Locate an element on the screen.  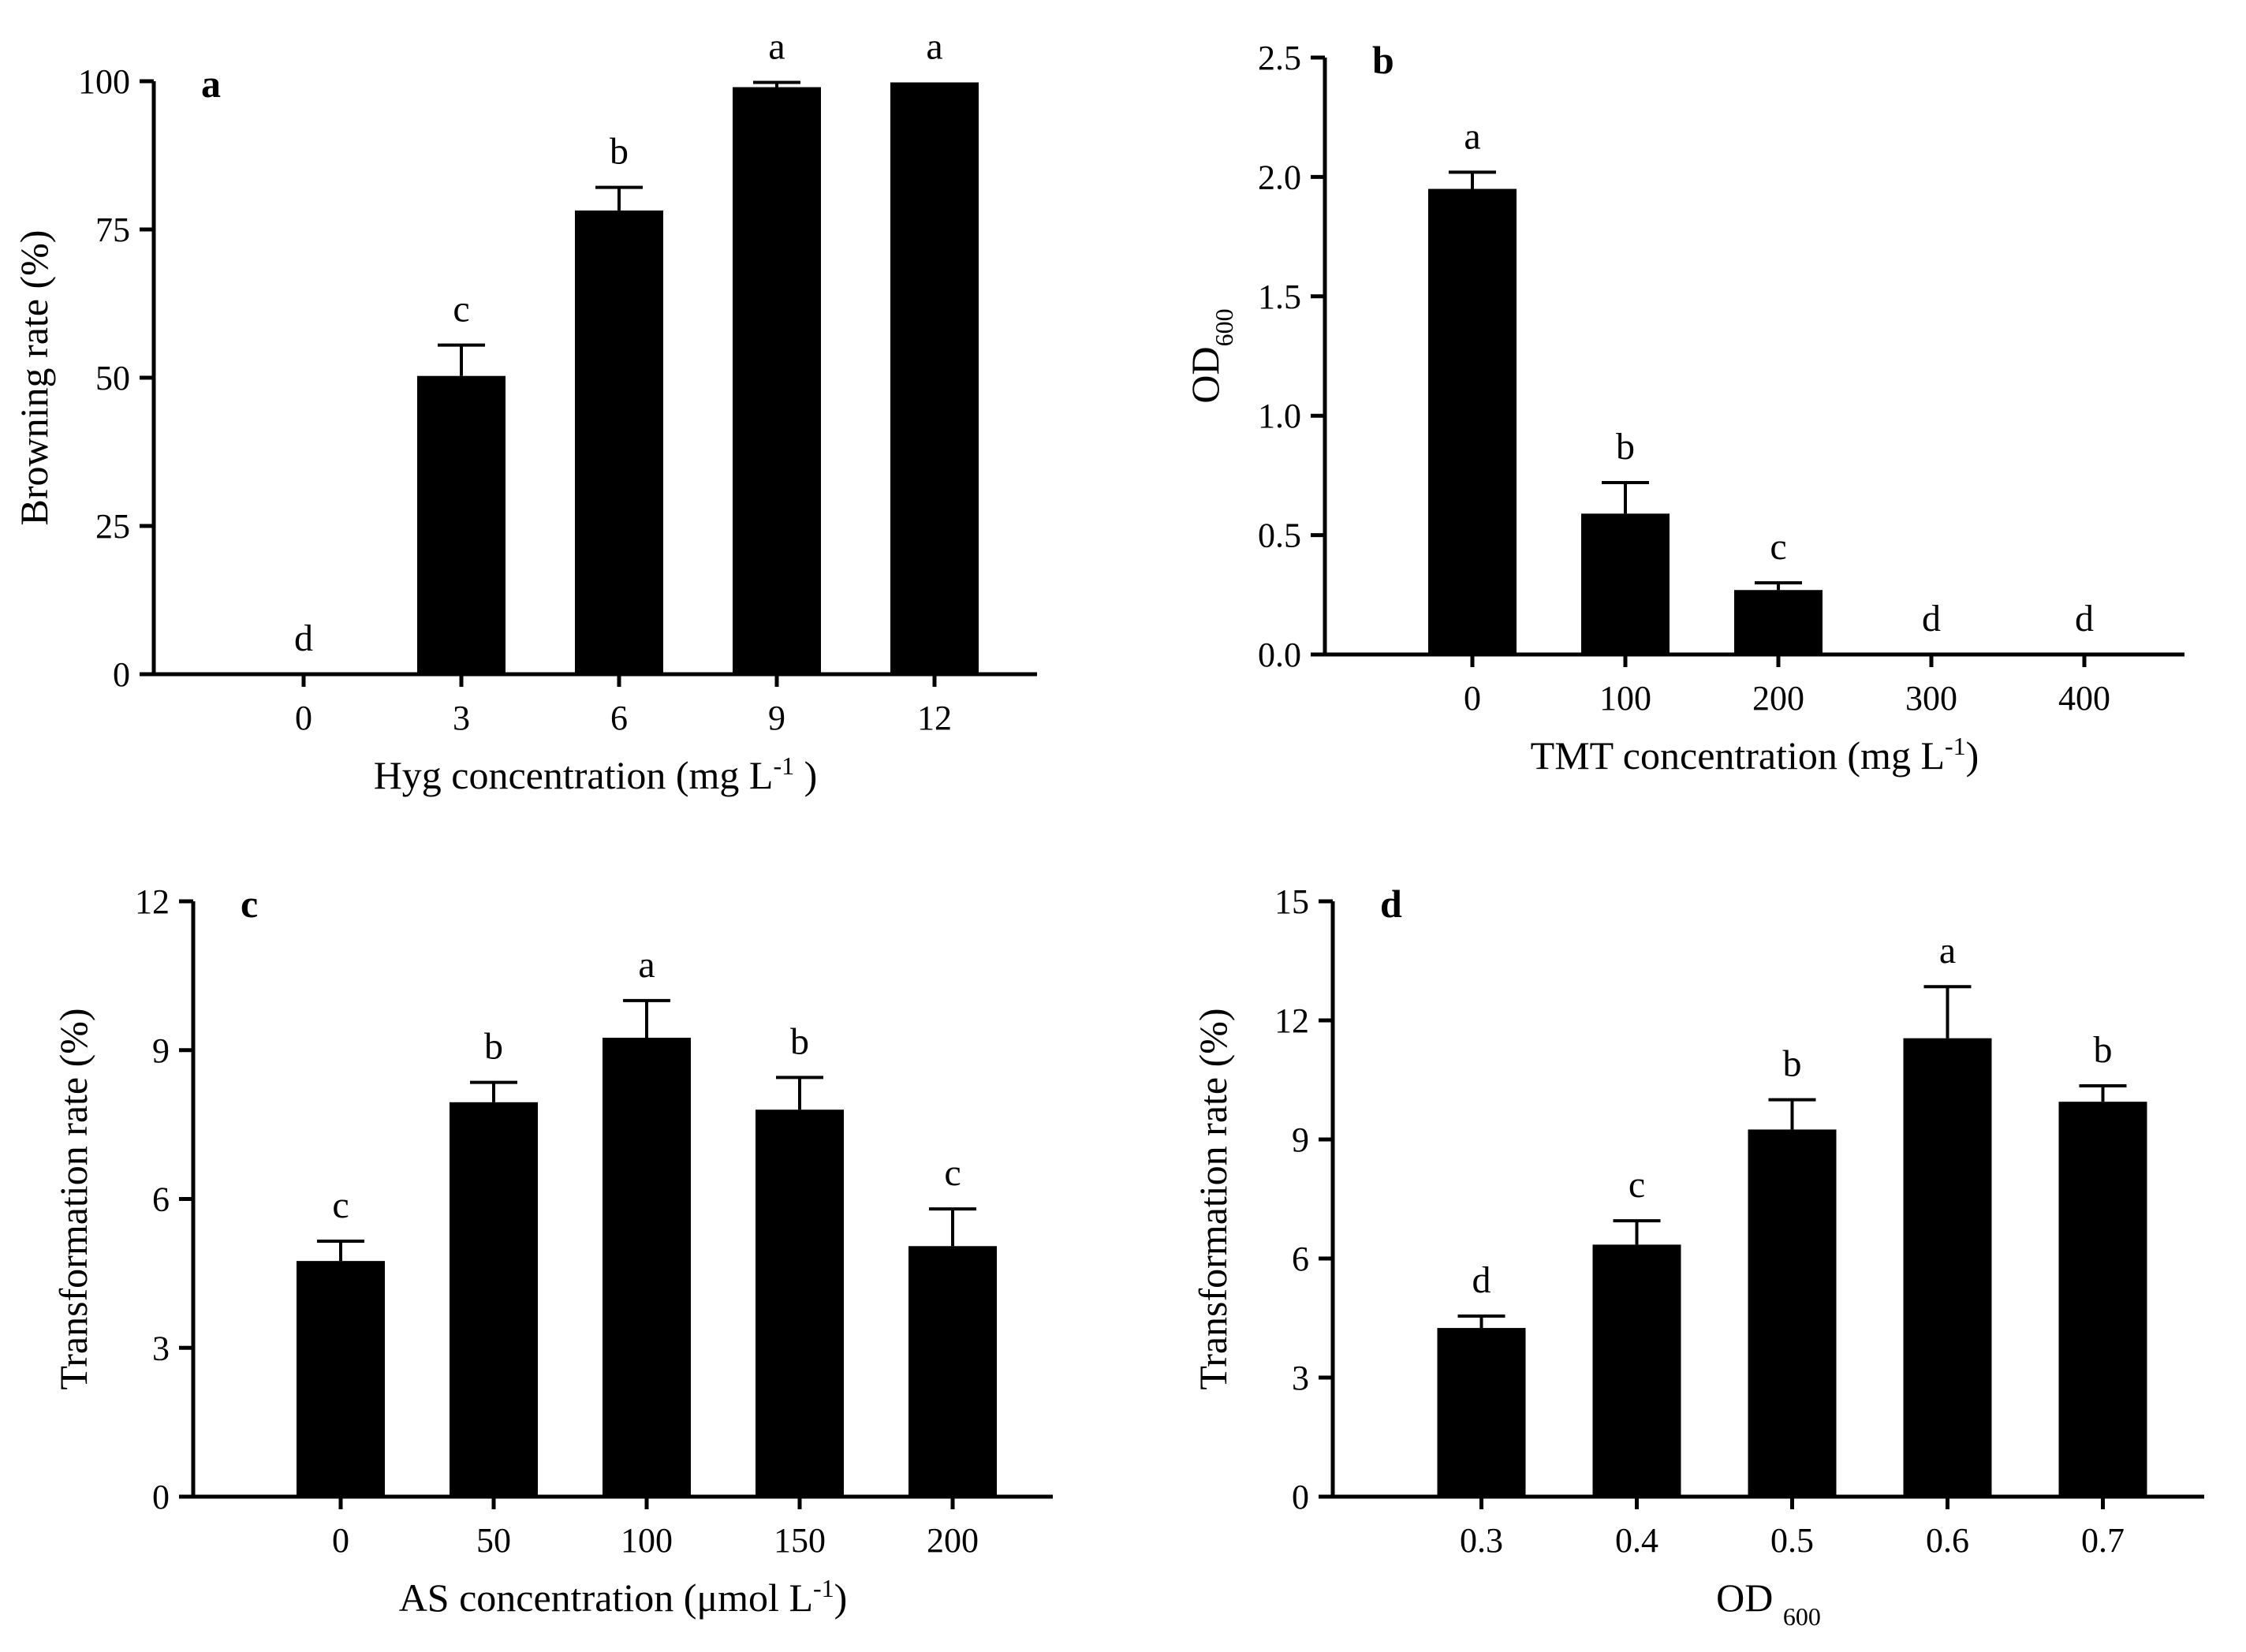
x-tick-label: 0.3 is located at coordinates (1481, 1540).